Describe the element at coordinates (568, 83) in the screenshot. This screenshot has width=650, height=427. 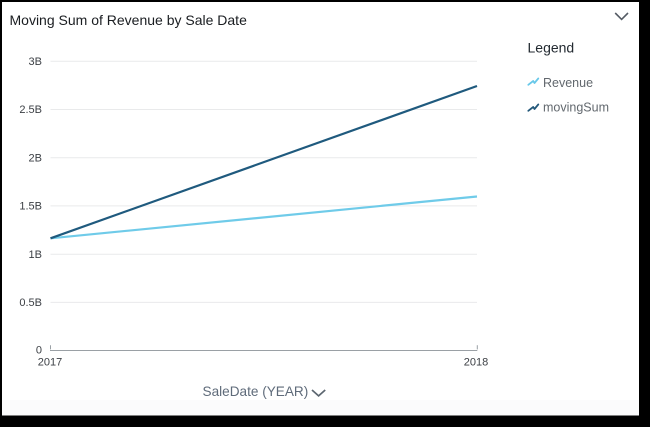
I see `svg-text: Revenue` at that location.